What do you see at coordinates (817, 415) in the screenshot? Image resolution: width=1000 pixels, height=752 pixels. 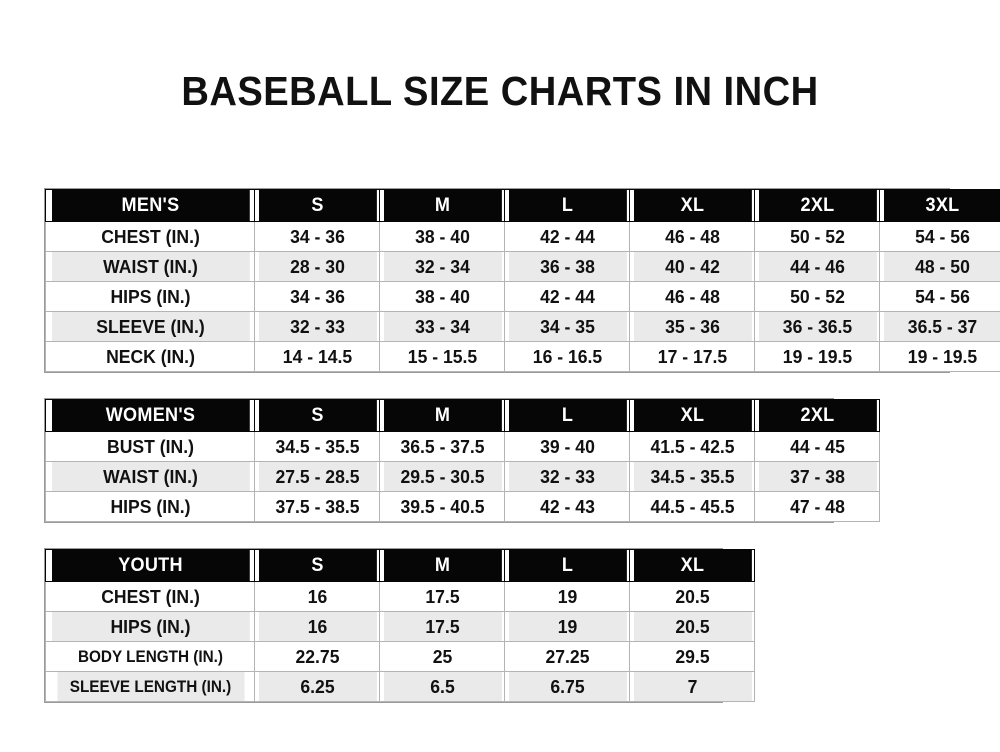 I see `womens-size-header-2xl: 2XL` at bounding box center [817, 415].